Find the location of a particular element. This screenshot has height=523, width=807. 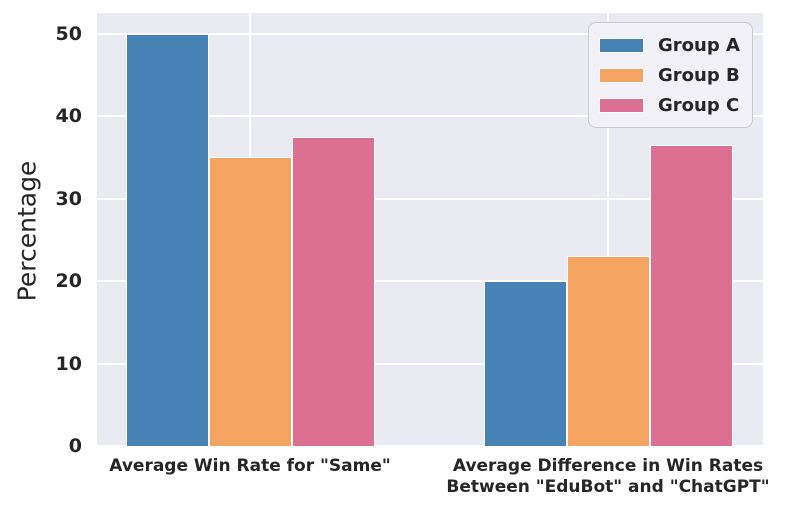

legend-item-group-a: Group A is located at coordinates (669, 45).